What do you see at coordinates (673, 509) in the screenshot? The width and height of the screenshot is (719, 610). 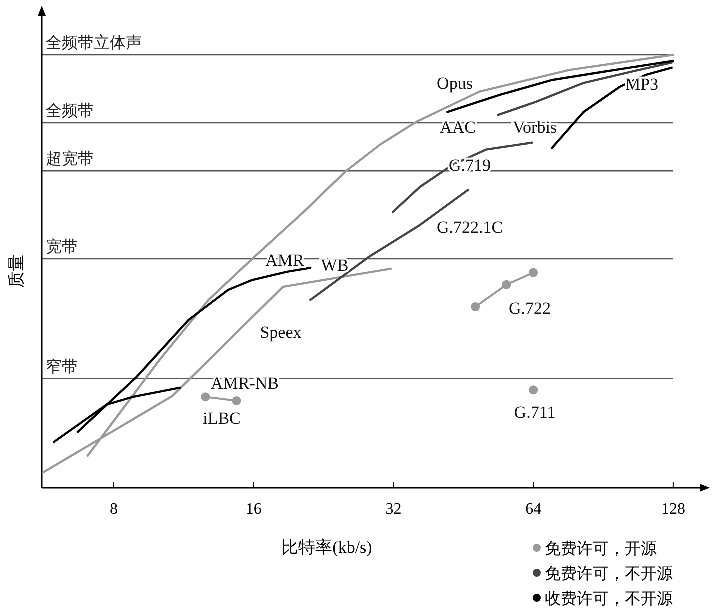 I see `x-tick-label: 128` at bounding box center [673, 509].